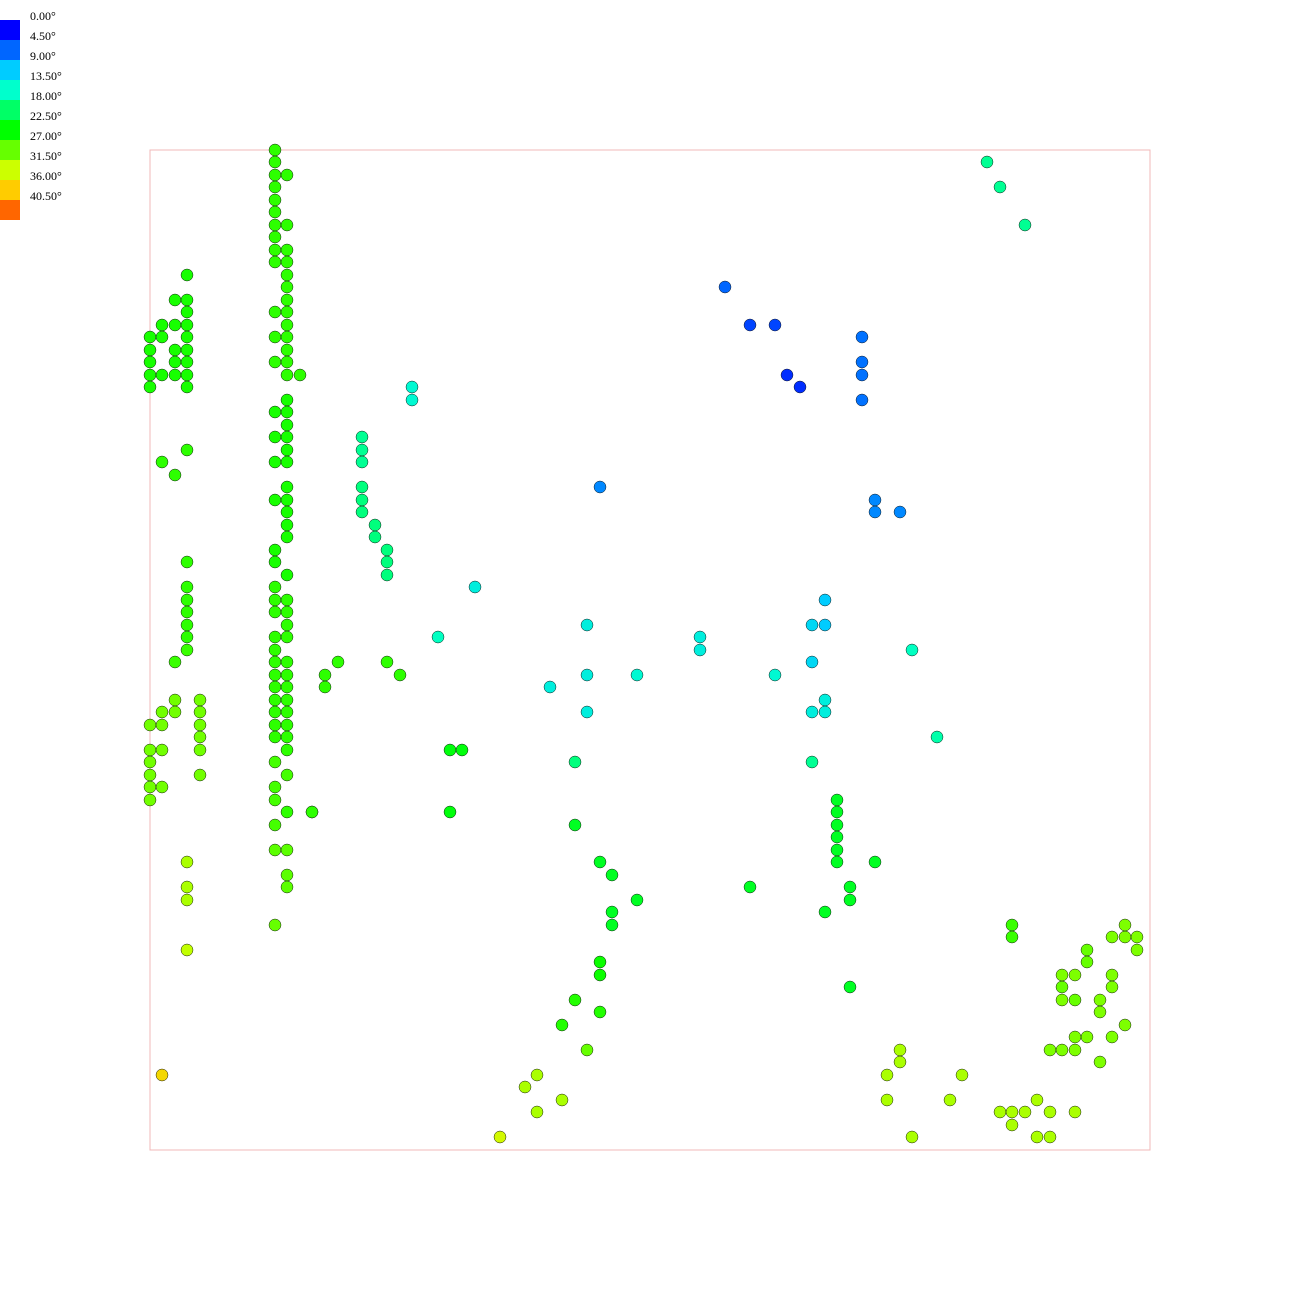 Image resolution: width=1300 pixels, height=1300 pixels. I want to click on legend-label: 4.50°, so click(43, 36).